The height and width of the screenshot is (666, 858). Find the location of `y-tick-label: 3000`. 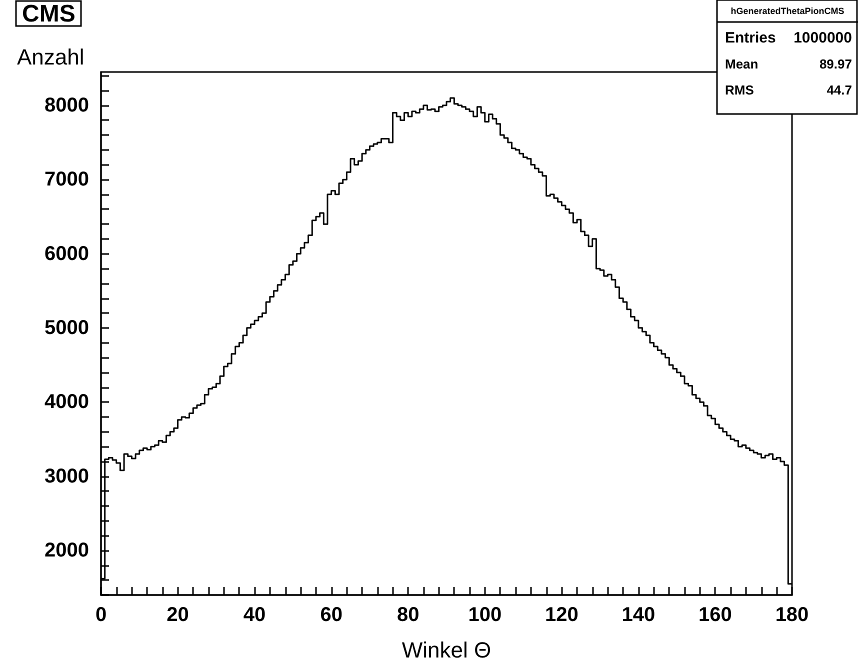

y-tick-label: 3000 is located at coordinates (66, 476).